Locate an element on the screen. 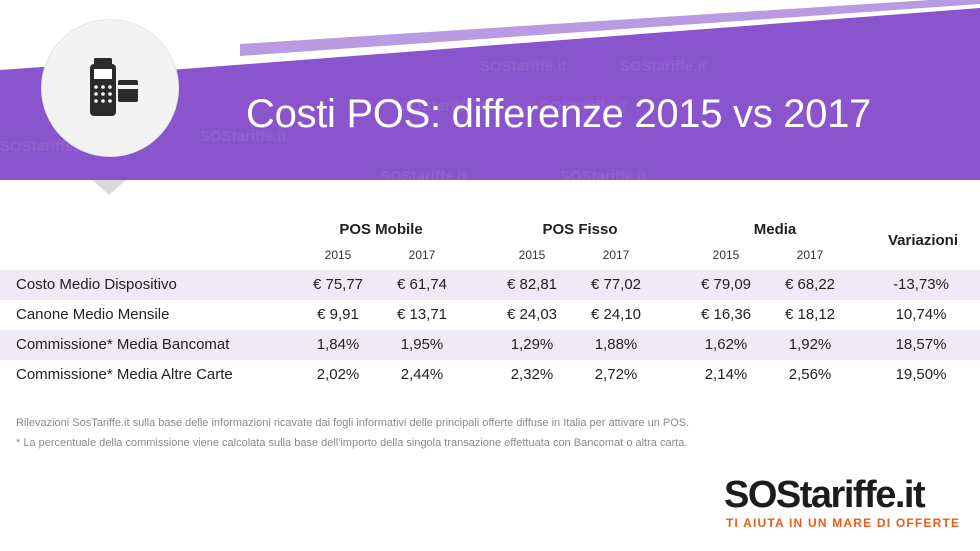  cell-value: € 82,81 is located at coordinates (532, 284).